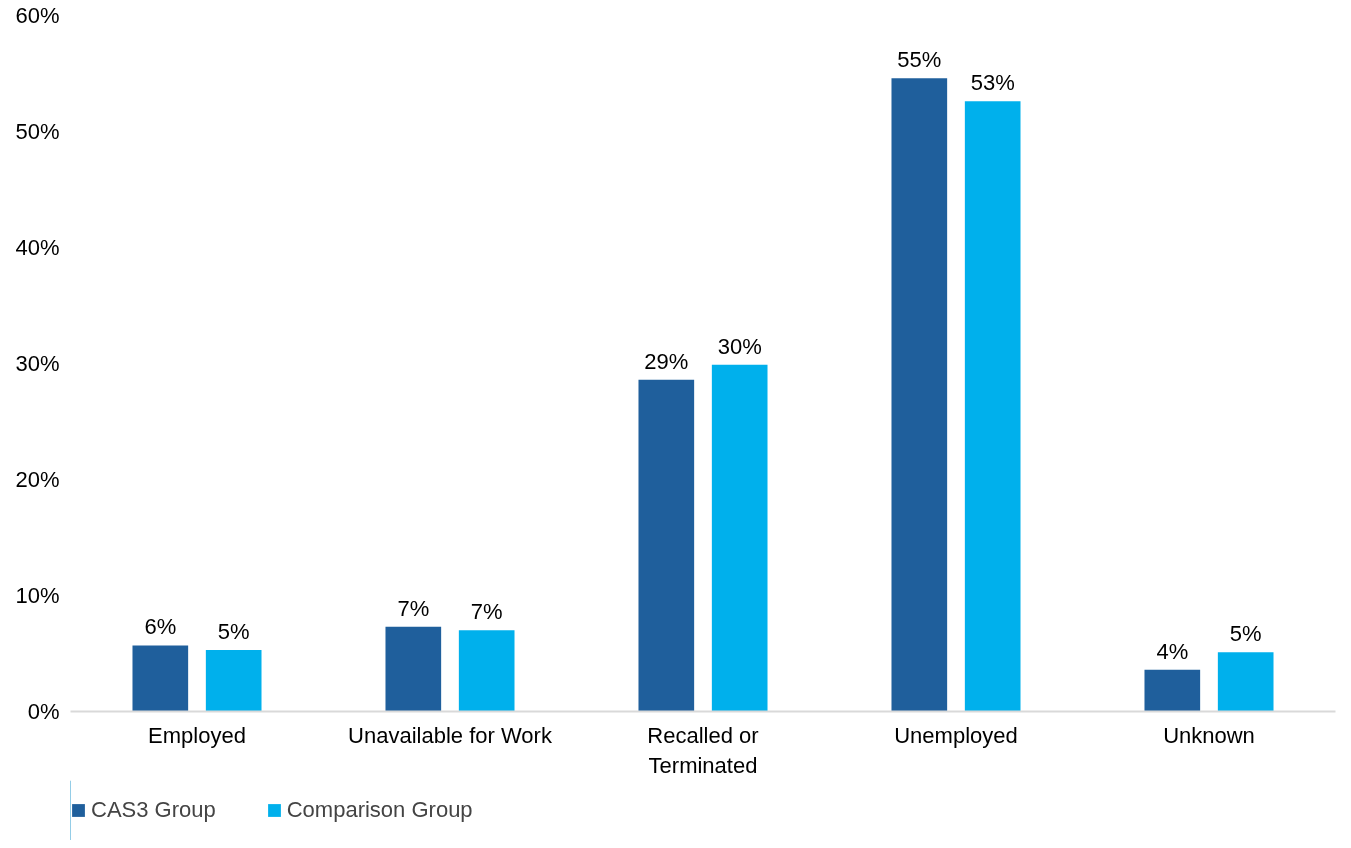  Describe the element at coordinates (153, 810) in the screenshot. I see `legend-label: CAS3 Group` at that location.